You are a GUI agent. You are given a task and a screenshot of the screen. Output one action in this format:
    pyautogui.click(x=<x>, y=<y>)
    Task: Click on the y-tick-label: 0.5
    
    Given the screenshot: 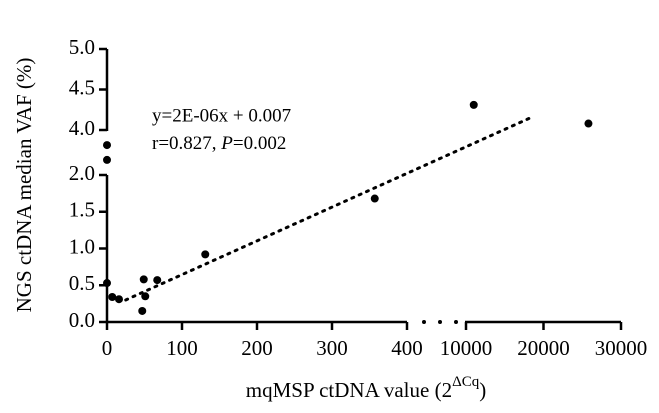 What is the action you would take?
    pyautogui.click(x=82, y=283)
    